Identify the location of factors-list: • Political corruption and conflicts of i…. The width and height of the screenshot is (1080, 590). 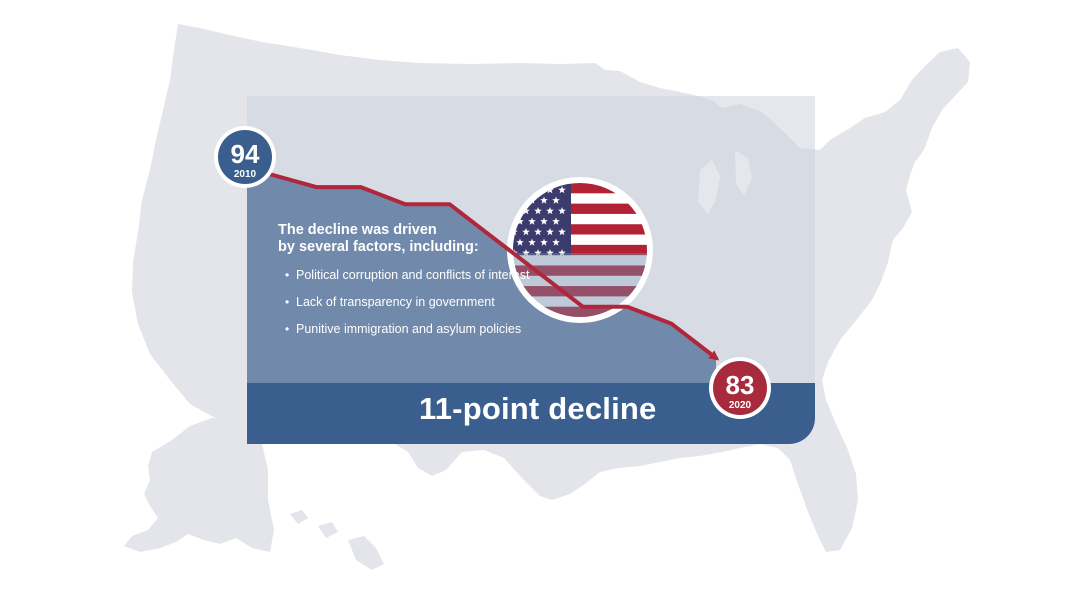
(408, 302).